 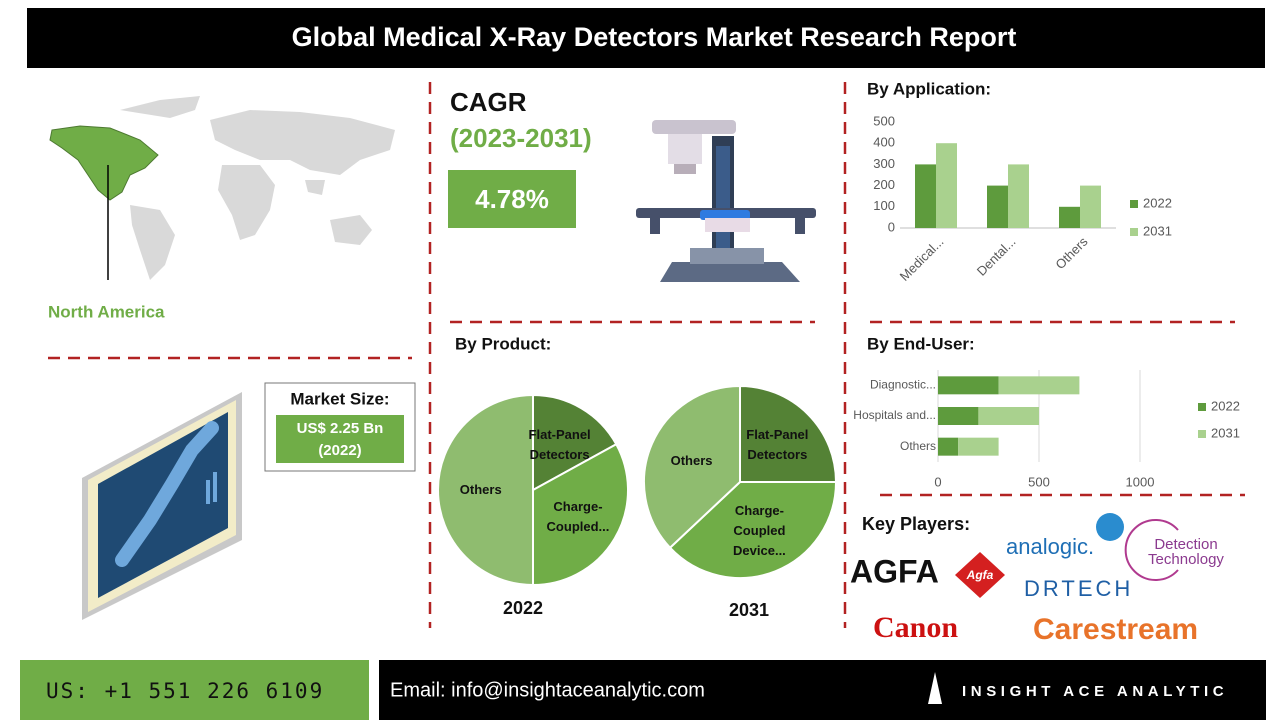 What do you see at coordinates (1186, 552) in the screenshot?
I see `logo: Detection Technology` at bounding box center [1186, 552].